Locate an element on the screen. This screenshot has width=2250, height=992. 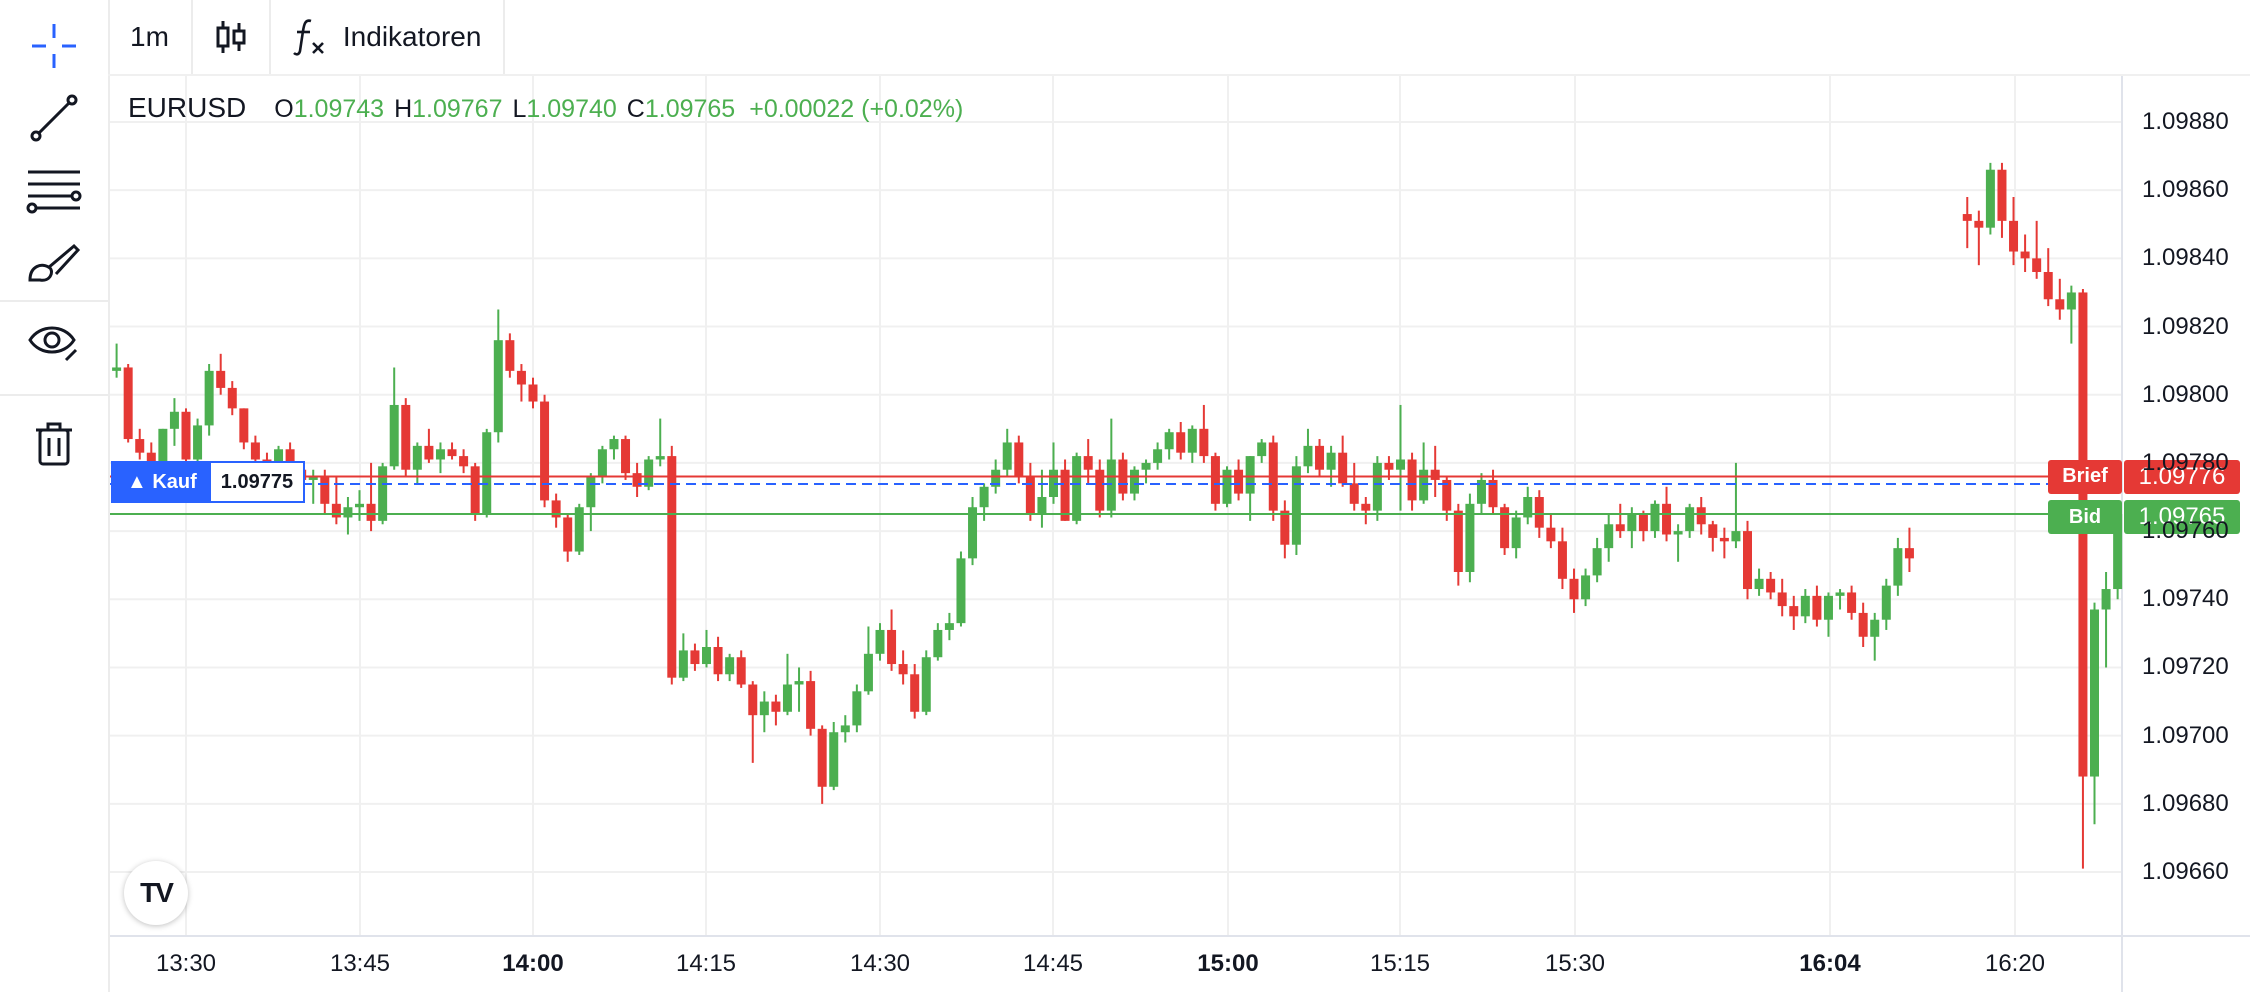
bid-line-label: Bid is located at coordinates (2085, 517).